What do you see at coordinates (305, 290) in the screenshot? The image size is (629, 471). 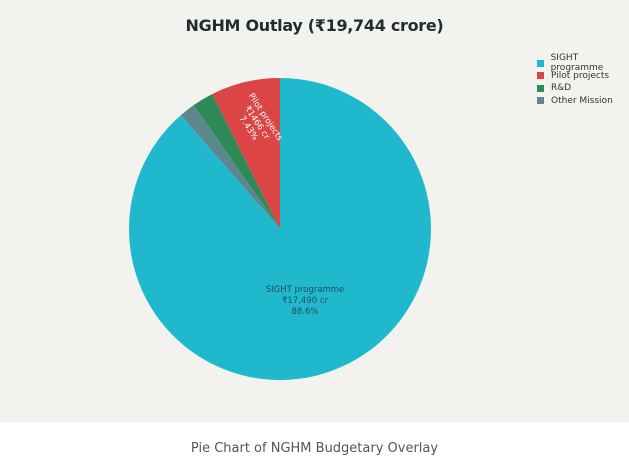 I see `slice-label-sight: SIGHT programme` at bounding box center [305, 290].